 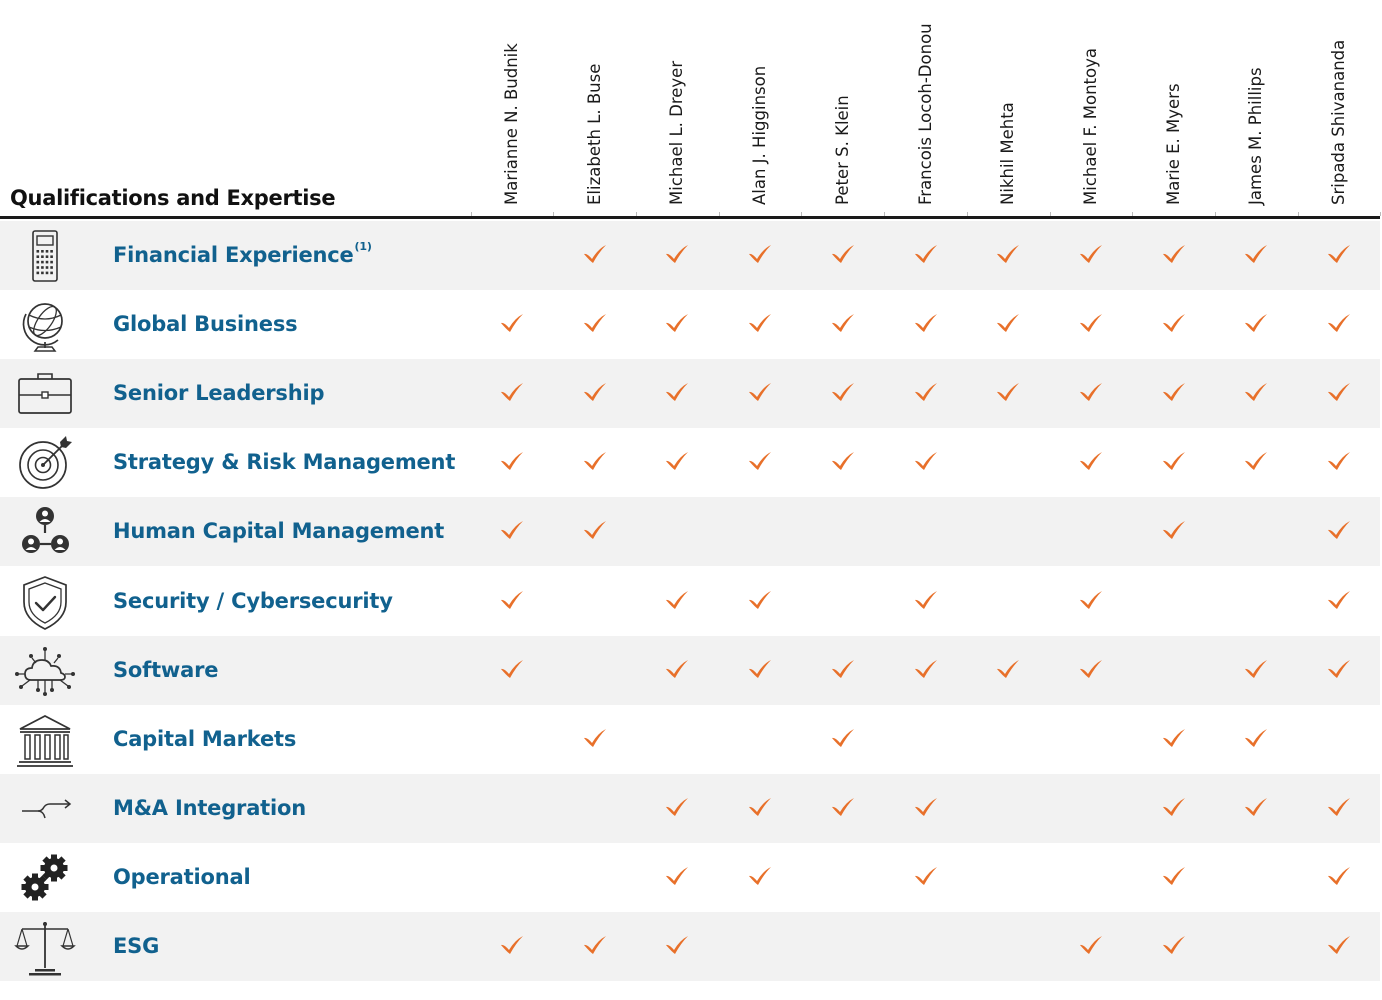 I want to click on briefcase-icon, so click(x=45, y=394).